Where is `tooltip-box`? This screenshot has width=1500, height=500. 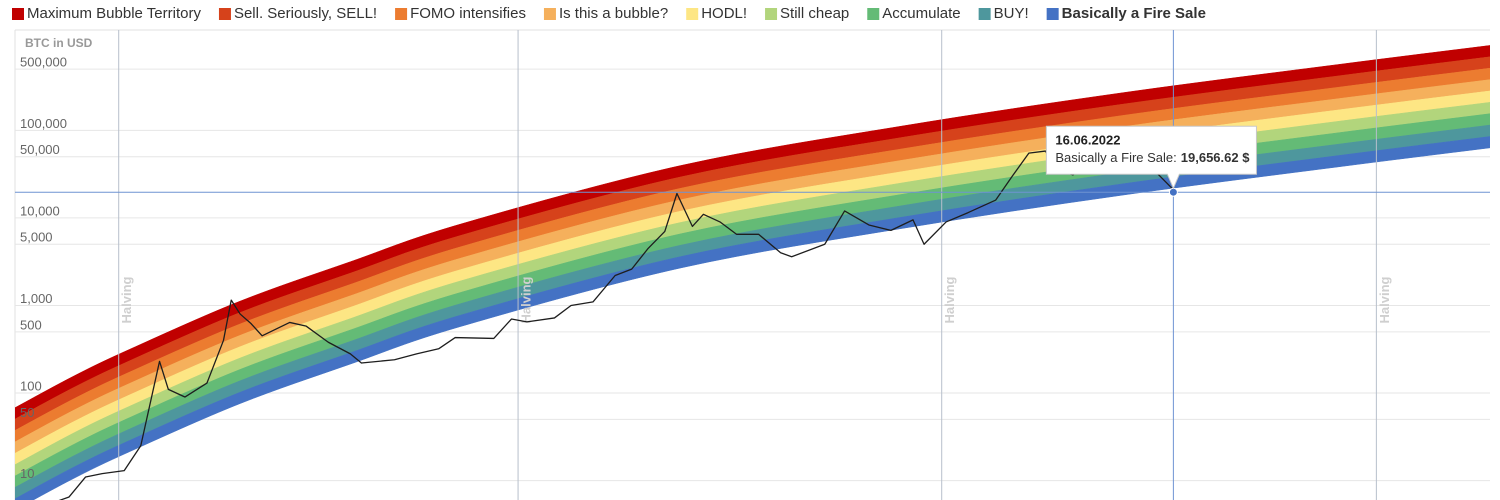 tooltip-box is located at coordinates (1151, 157).